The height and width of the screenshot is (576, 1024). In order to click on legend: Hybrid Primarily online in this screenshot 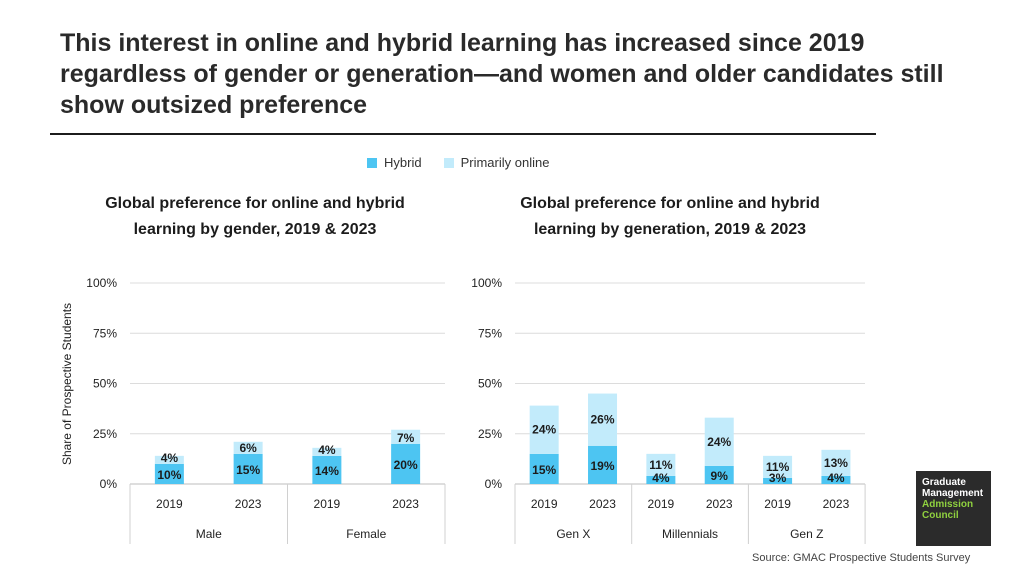, I will do `click(469, 162)`.